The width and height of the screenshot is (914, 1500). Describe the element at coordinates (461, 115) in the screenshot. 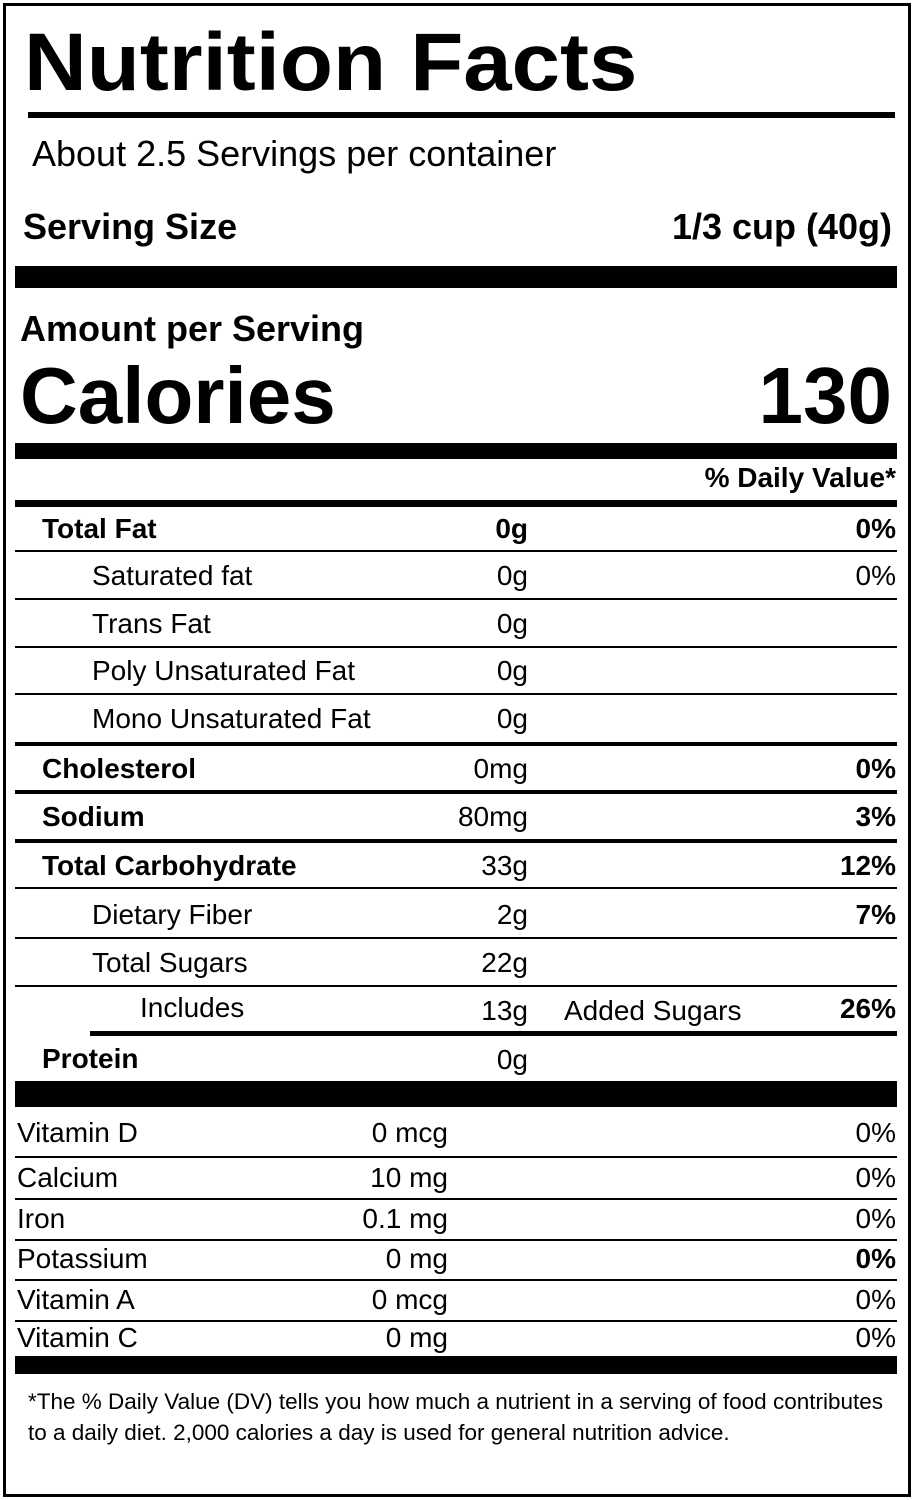

I see `title-rule` at that location.